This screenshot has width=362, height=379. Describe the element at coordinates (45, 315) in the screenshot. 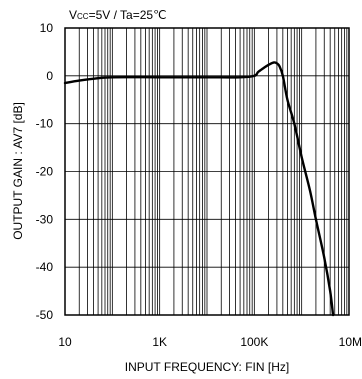

I see `y-tick-label: -50` at that location.